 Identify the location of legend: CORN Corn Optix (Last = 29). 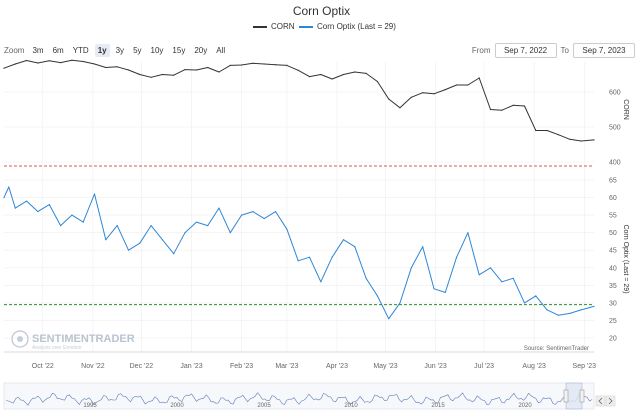
(321, 29).